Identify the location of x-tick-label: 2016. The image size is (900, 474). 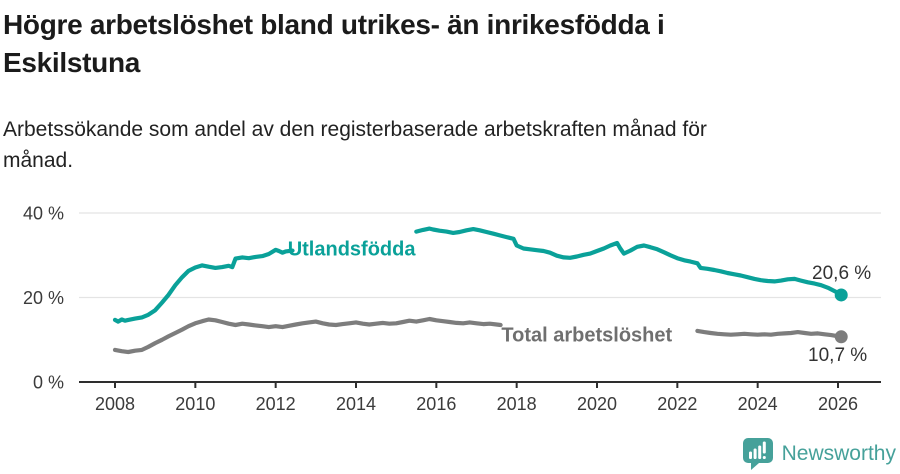
(436, 404).